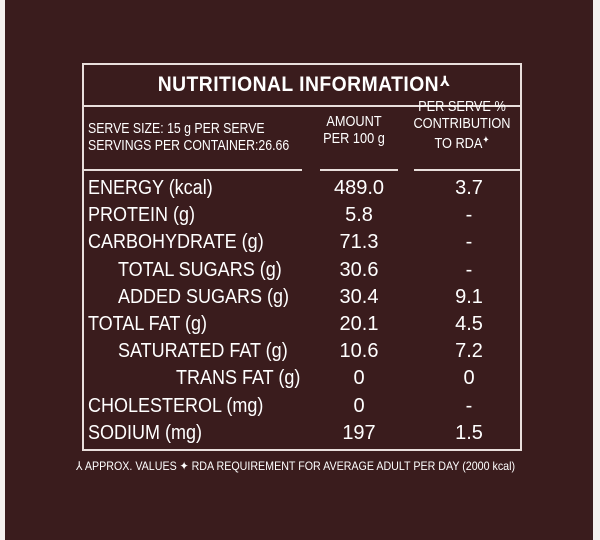  I want to click on amount-value: 10.6, so click(359, 351).